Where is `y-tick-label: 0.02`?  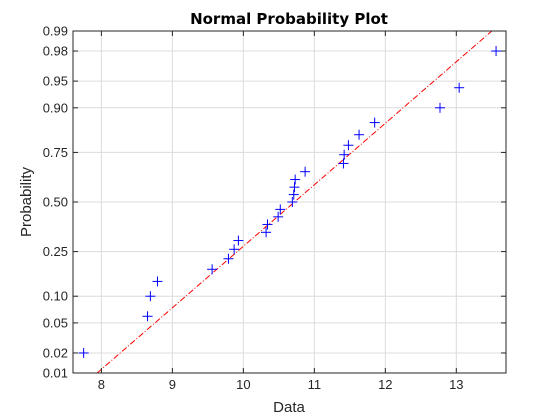
y-tick-label: 0.02 is located at coordinates (55, 352).